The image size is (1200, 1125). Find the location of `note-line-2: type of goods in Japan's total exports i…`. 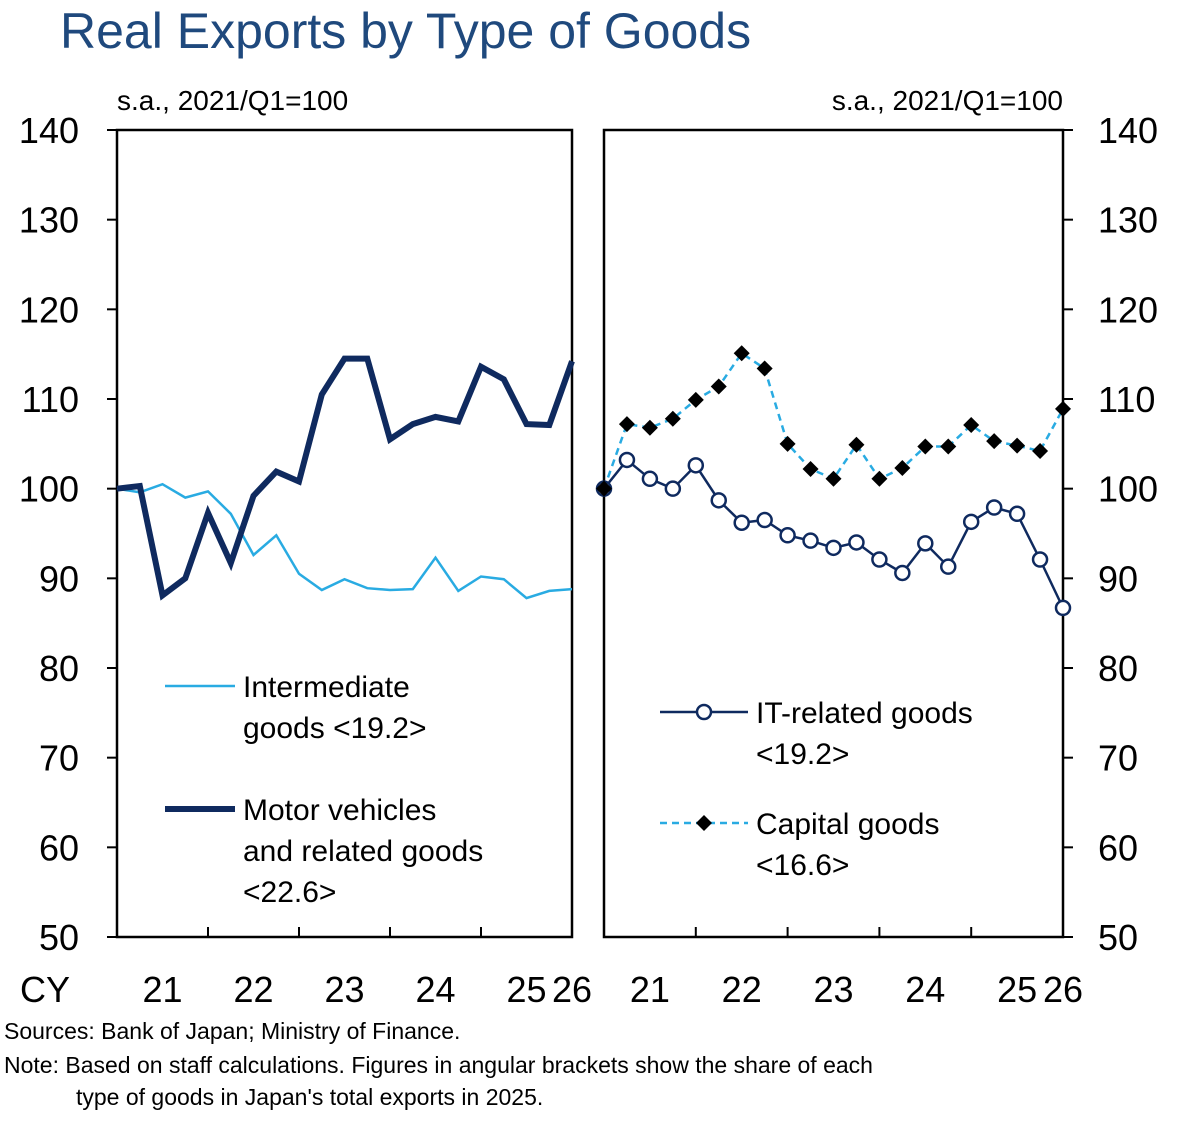

note-line-2: type of goods in Japan's total exports i… is located at coordinates (310, 1097).